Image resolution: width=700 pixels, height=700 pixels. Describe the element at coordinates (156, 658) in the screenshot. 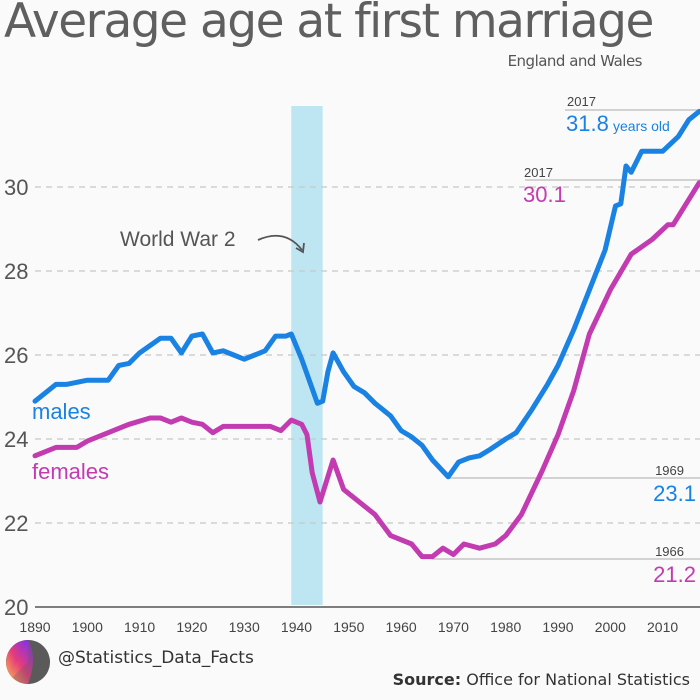

I see `social-handle: @Statistics_Data_Facts` at that location.